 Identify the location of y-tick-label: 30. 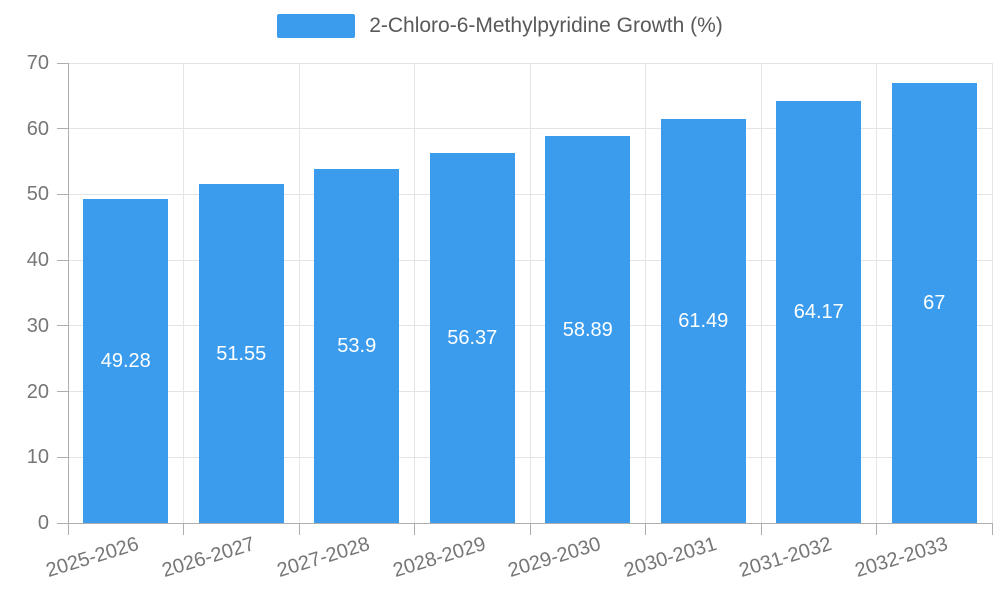
(37, 325).